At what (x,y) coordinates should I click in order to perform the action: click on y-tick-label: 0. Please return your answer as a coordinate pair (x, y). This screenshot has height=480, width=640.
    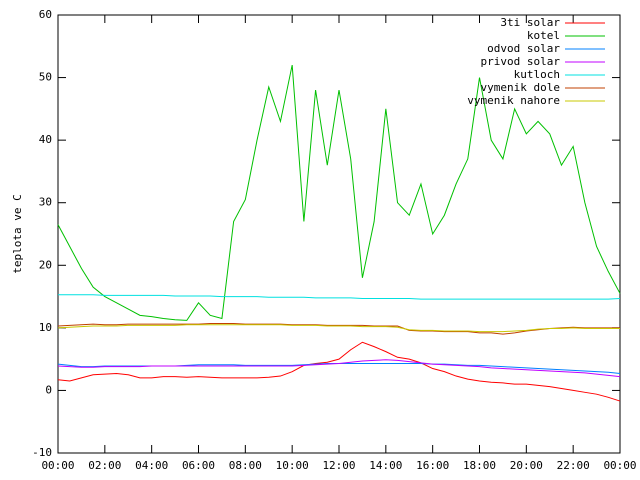
    Looking at the image, I should click on (48, 389).